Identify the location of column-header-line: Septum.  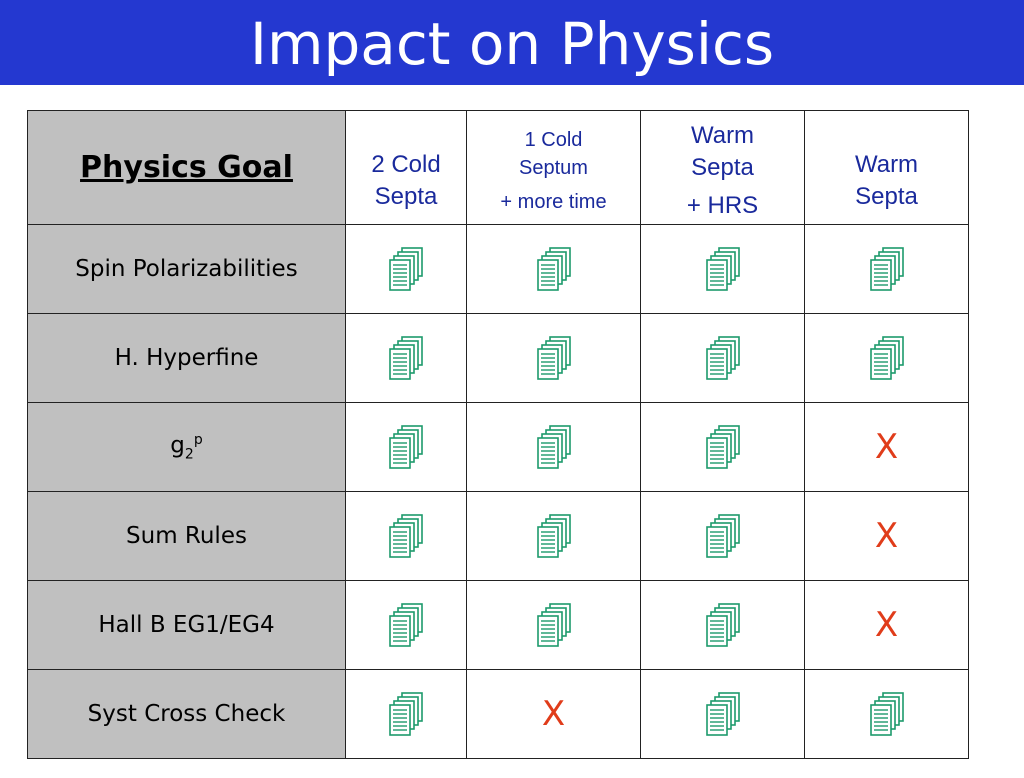
(553, 167).